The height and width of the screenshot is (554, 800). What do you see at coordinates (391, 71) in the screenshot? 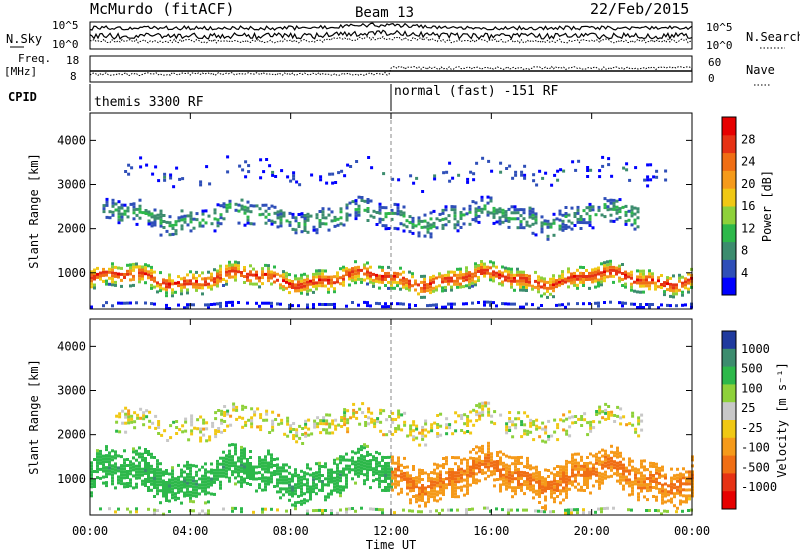
I see `nave-trace` at bounding box center [391, 71].